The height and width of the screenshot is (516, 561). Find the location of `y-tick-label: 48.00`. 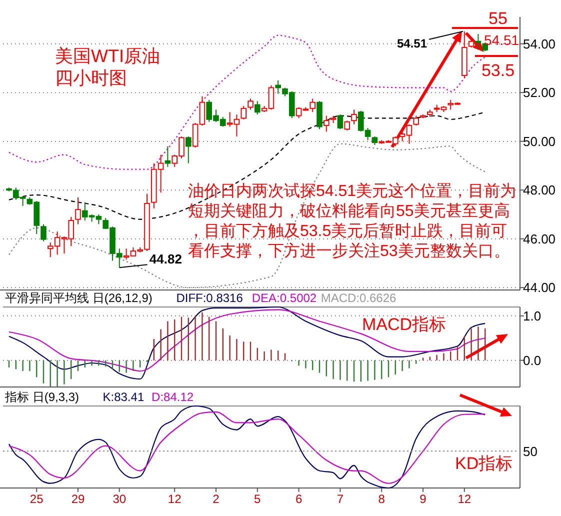

y-tick-label: 48.00 is located at coordinates (539, 190).